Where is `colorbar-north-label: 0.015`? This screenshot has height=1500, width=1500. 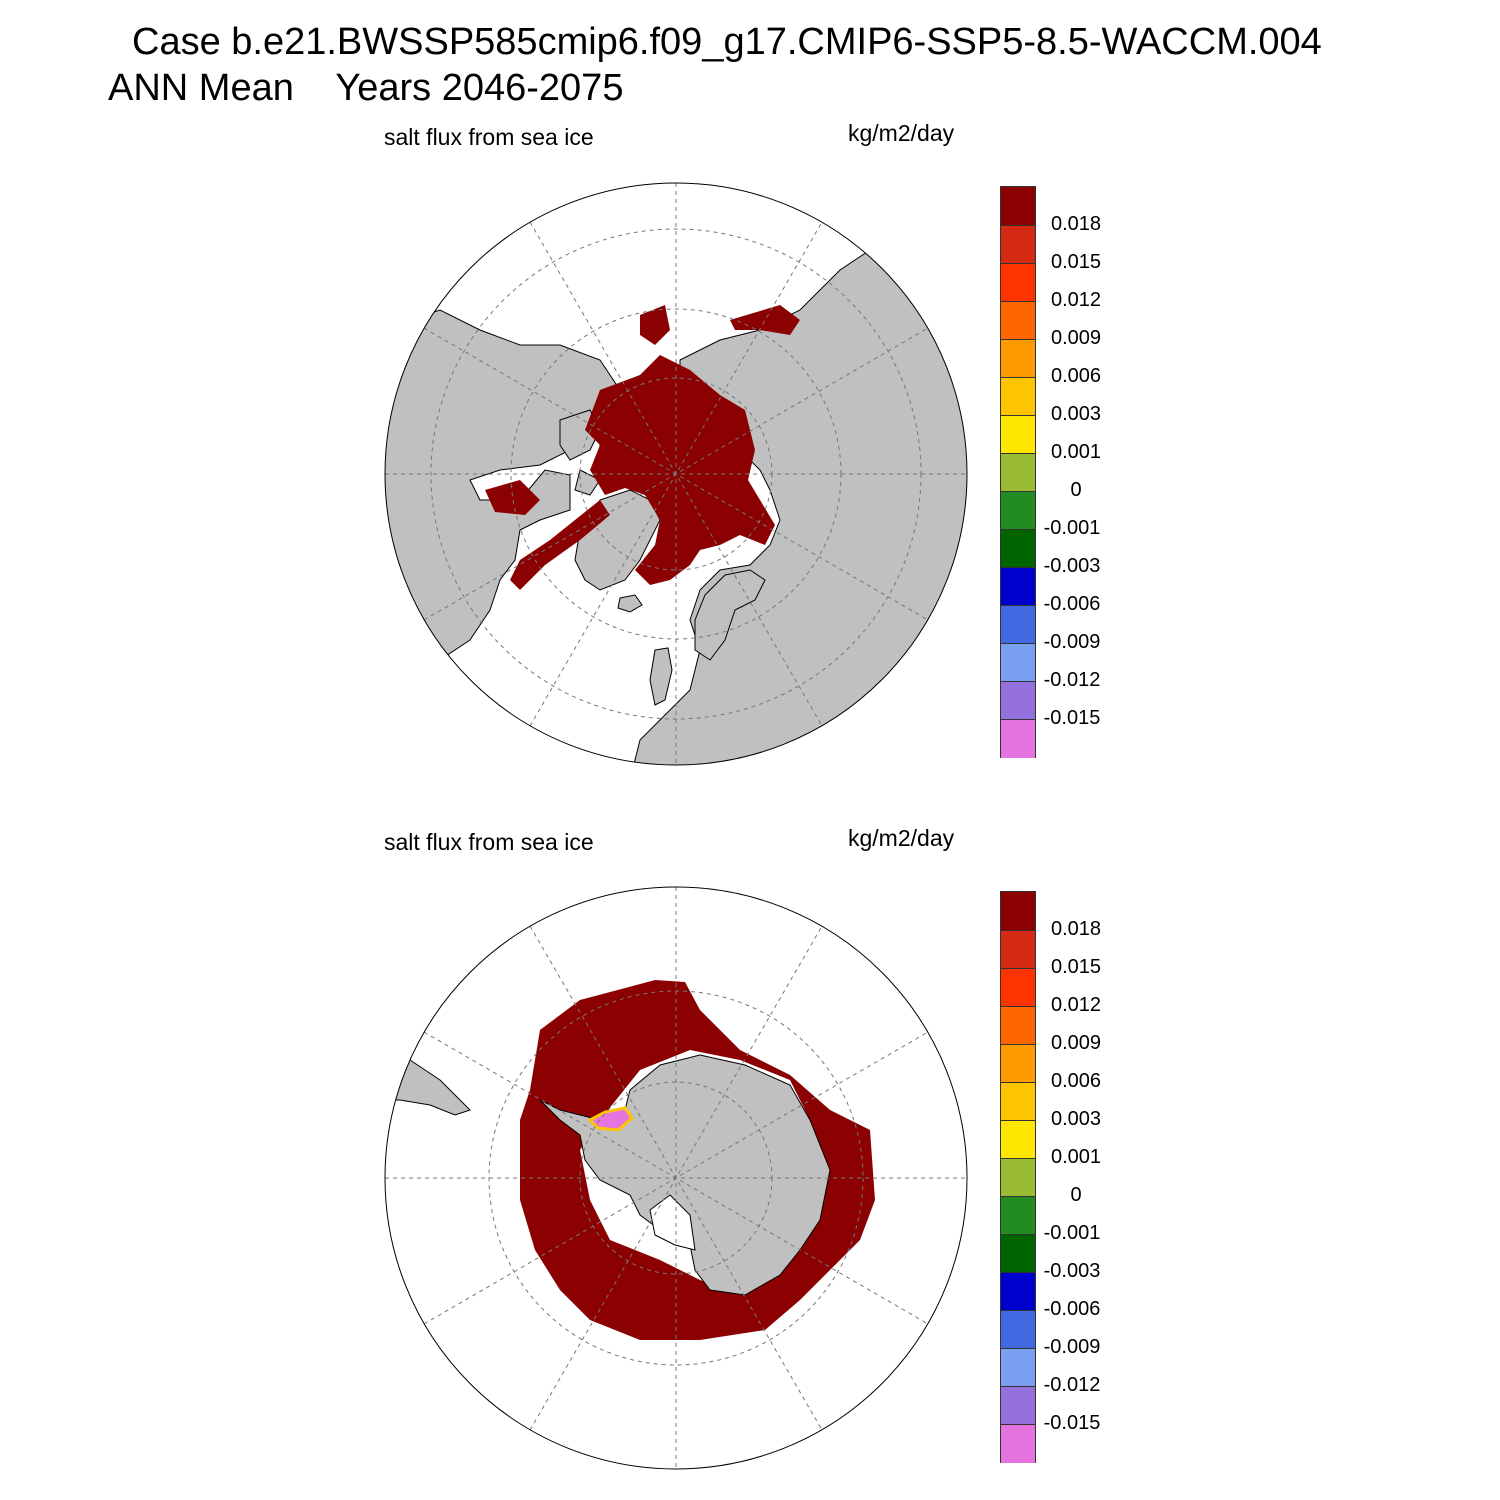
colorbar-north-label: 0.015 is located at coordinates (1076, 262).